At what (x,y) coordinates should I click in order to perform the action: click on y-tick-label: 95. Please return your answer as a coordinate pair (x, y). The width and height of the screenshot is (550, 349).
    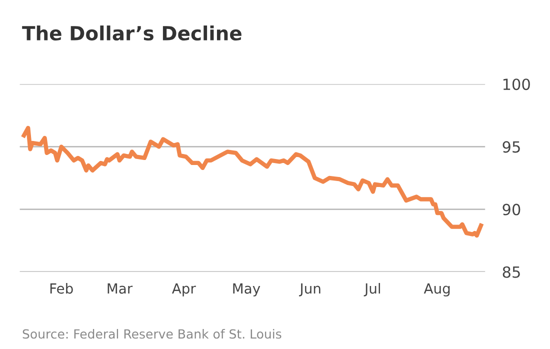
    Looking at the image, I should click on (511, 147).